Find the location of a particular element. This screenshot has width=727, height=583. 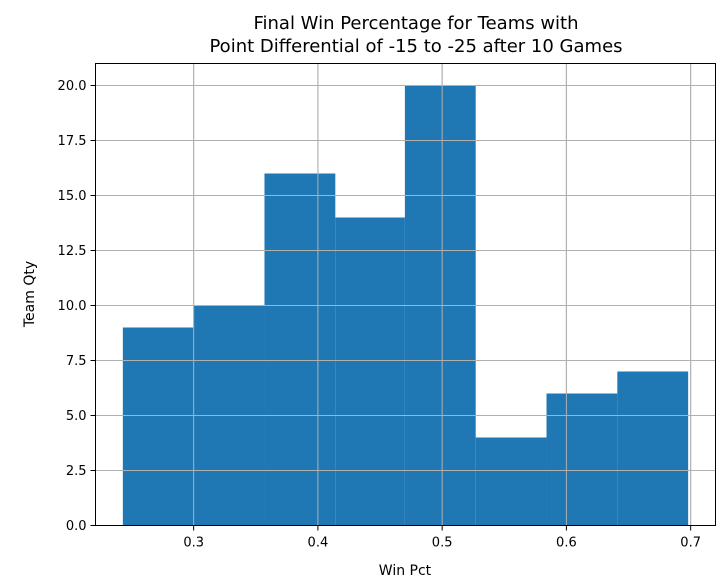

y-tick-label: 0.0 is located at coordinates (76, 526).